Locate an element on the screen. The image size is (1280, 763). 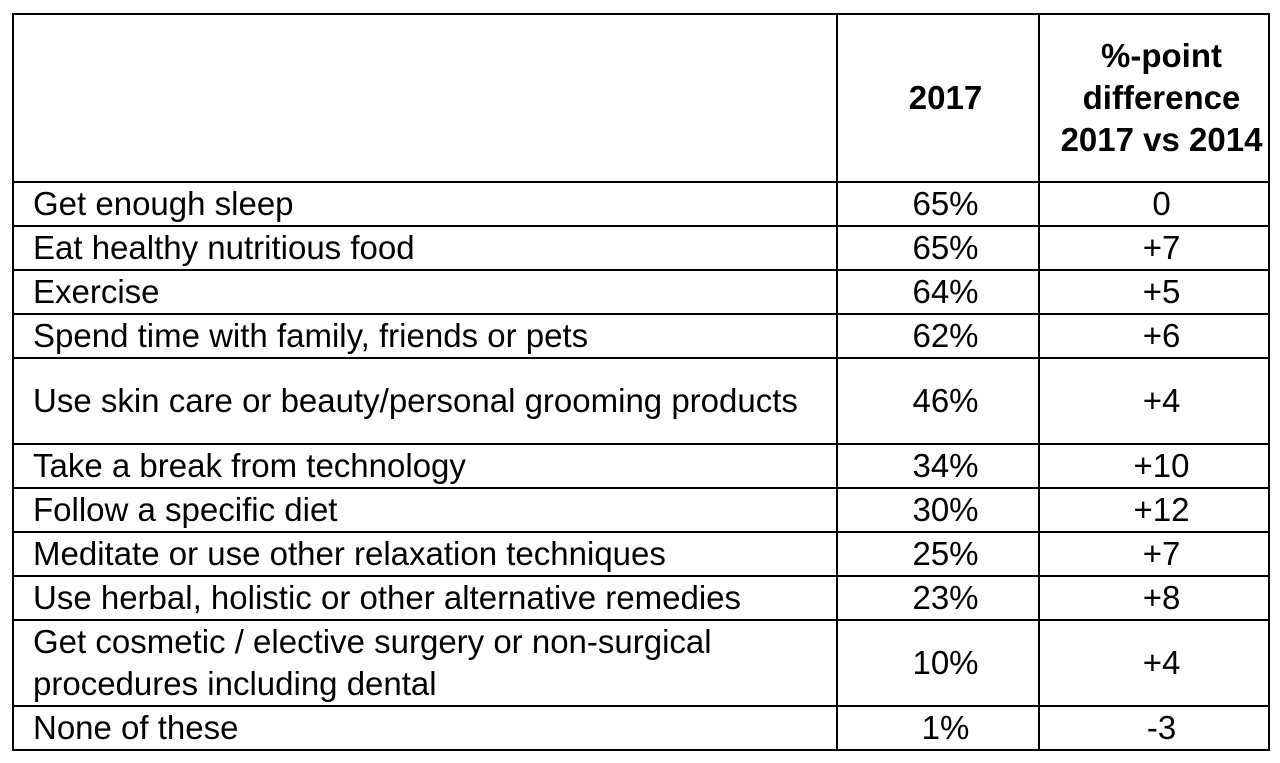
header-difference: %-point difference 2017 vs 2014 is located at coordinates (1154, 98).